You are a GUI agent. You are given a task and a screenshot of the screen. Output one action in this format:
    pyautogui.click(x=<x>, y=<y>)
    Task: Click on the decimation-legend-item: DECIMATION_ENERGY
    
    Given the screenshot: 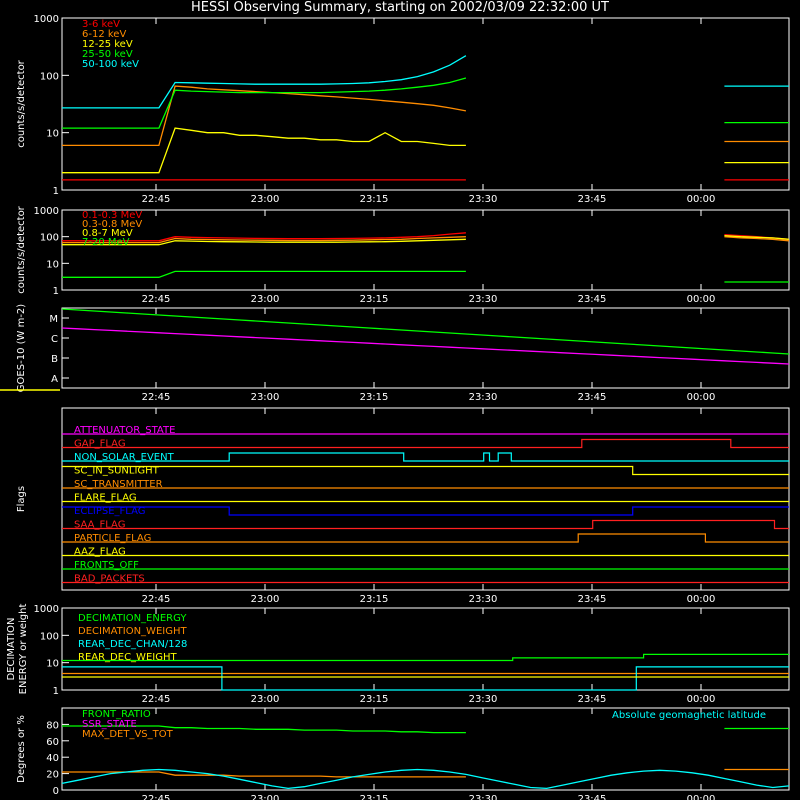 What is the action you would take?
    pyautogui.click(x=132, y=618)
    